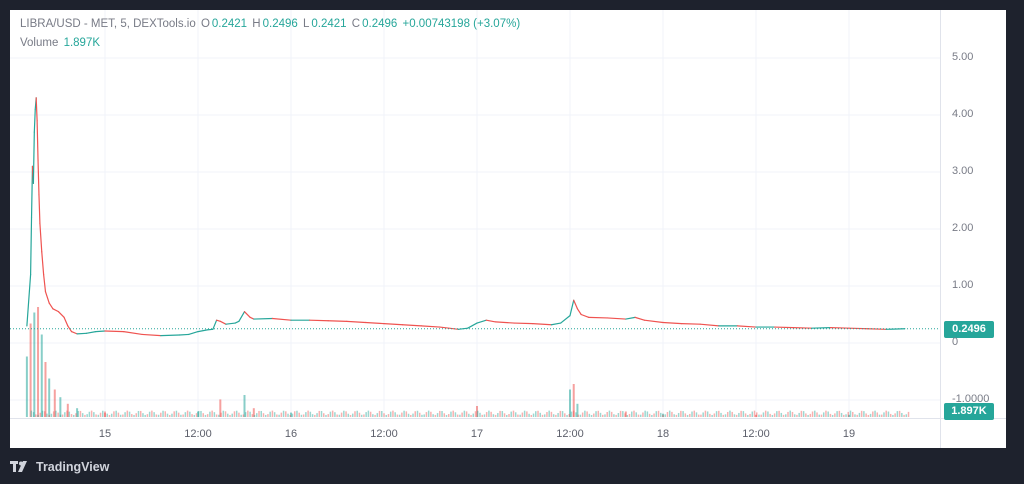 This screenshot has width=1024, height=484. I want to click on last-volume-badge: 1.897K, so click(969, 411).